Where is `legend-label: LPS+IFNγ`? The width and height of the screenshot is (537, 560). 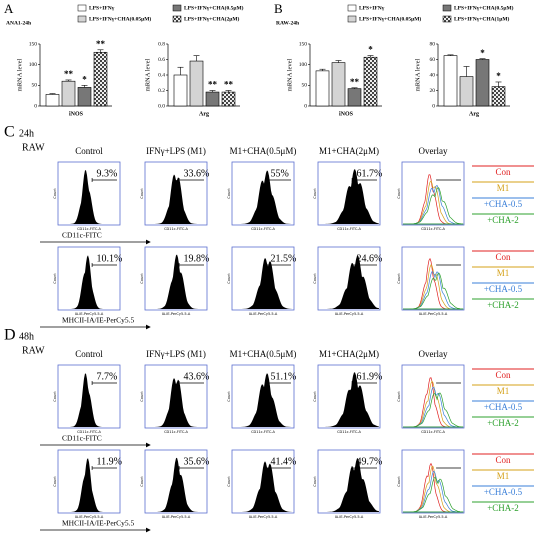
legend-label: LPS+IFNγ is located at coordinates (102, 8).